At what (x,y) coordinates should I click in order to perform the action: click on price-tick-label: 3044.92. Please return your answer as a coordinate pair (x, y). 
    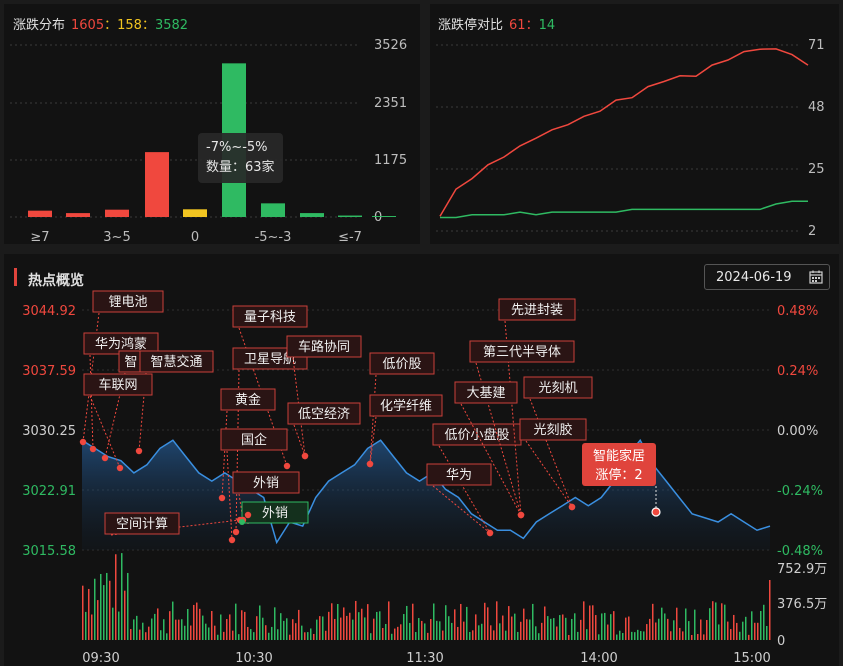
    Looking at the image, I should click on (49, 311).